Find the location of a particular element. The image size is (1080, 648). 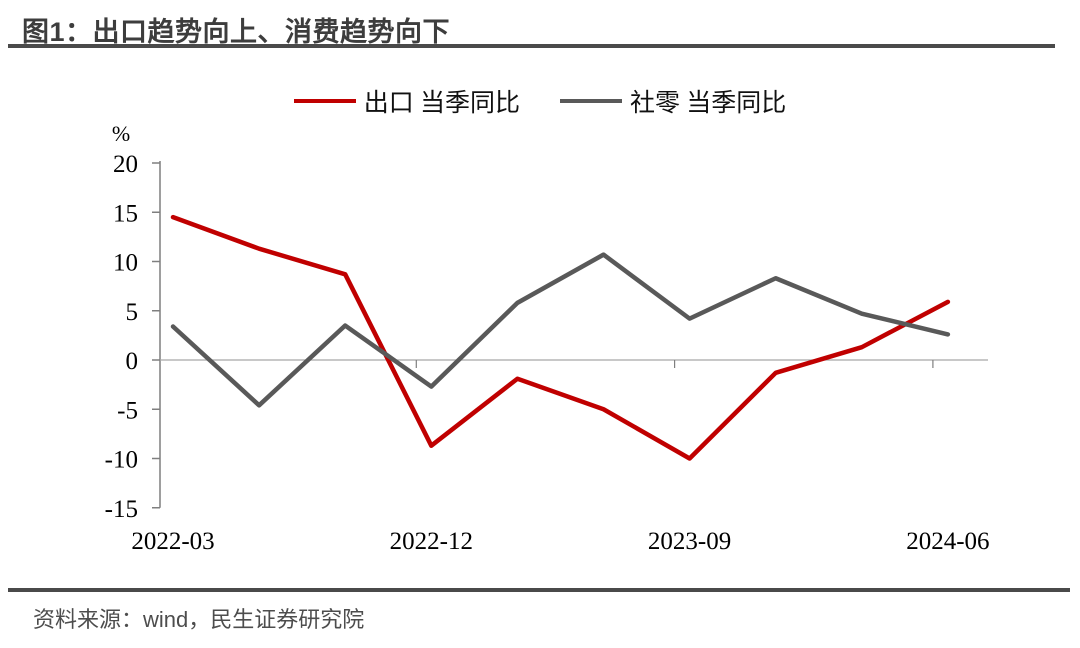

x-tick-label: 2024-06 is located at coordinates (947, 541).